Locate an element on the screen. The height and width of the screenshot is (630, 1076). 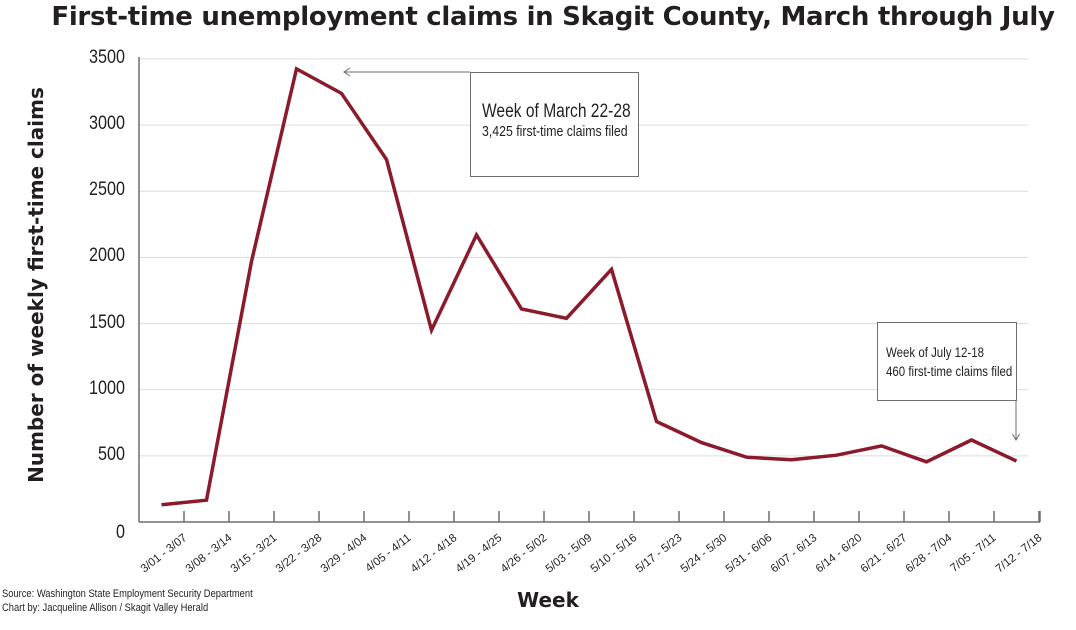
y-tick-label: 500 is located at coordinates (111, 454).